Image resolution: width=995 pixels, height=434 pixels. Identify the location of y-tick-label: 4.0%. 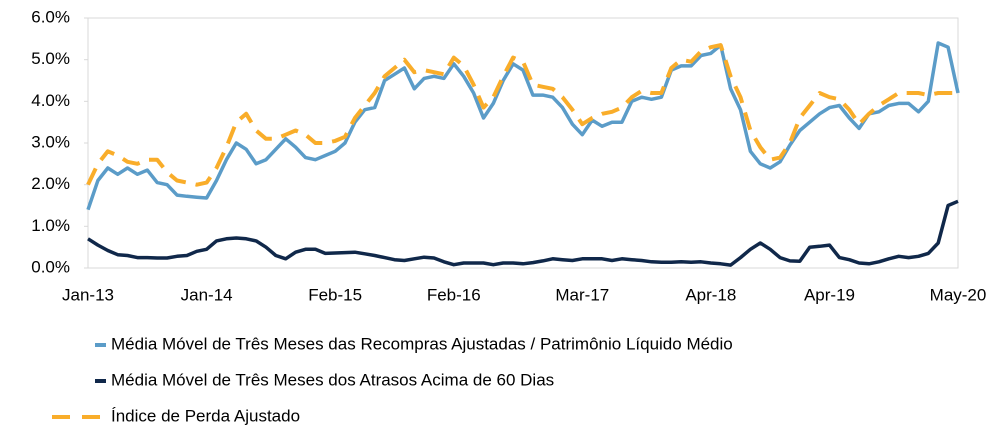
(50, 100).